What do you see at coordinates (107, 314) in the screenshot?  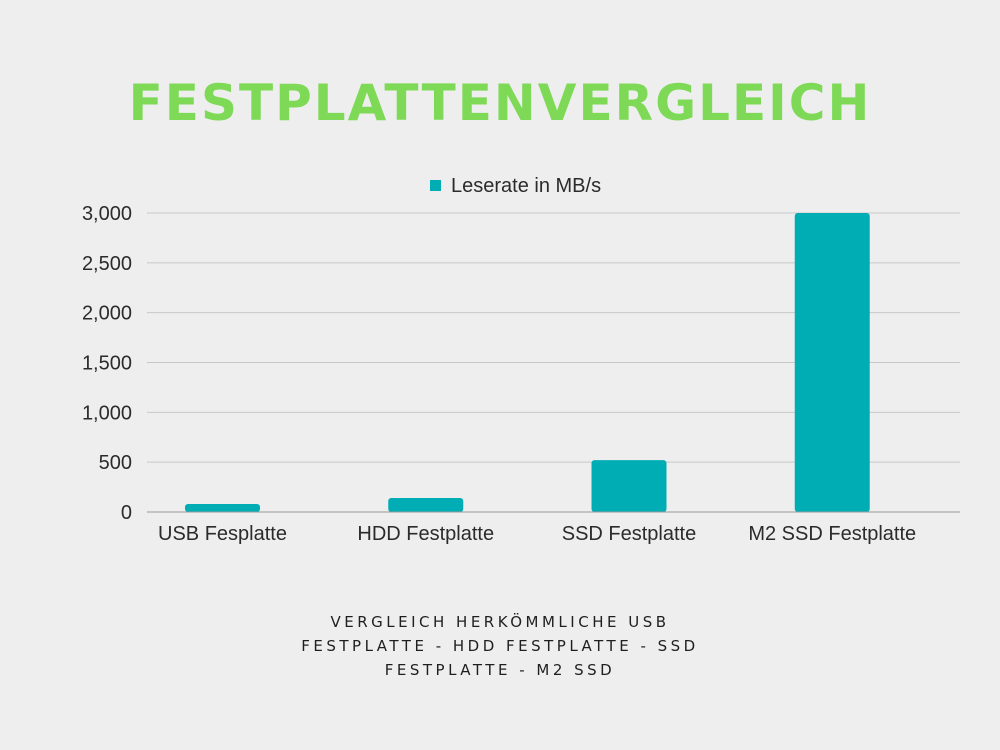 I see `y-tick-label: 2,000` at bounding box center [107, 314].